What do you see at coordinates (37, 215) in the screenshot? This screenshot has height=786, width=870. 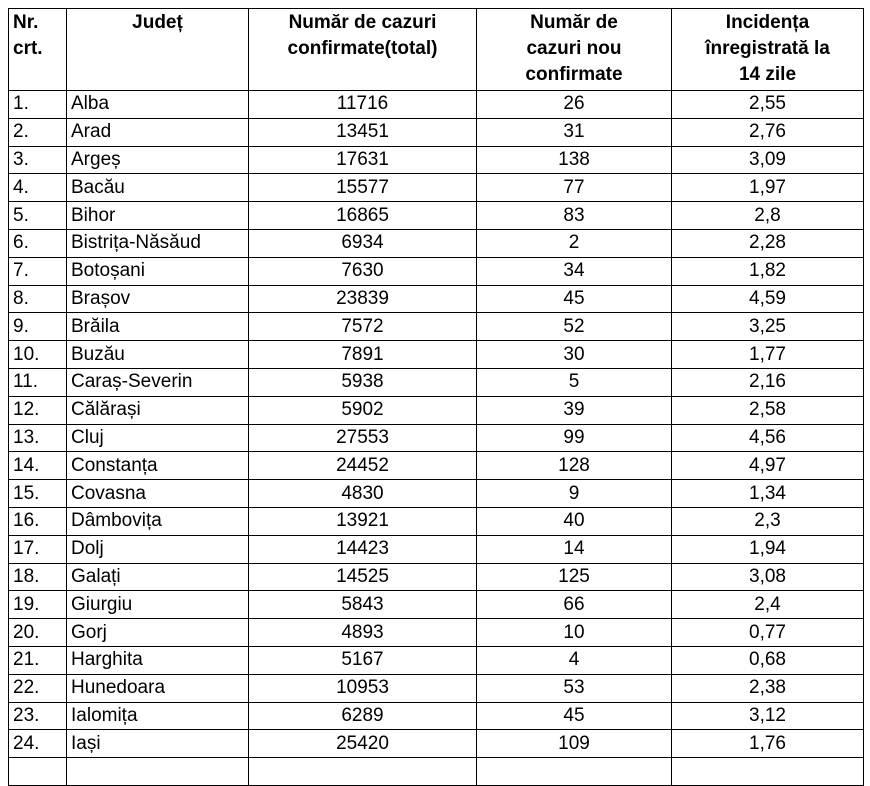 I see `cell-nr: 5.` at bounding box center [37, 215].